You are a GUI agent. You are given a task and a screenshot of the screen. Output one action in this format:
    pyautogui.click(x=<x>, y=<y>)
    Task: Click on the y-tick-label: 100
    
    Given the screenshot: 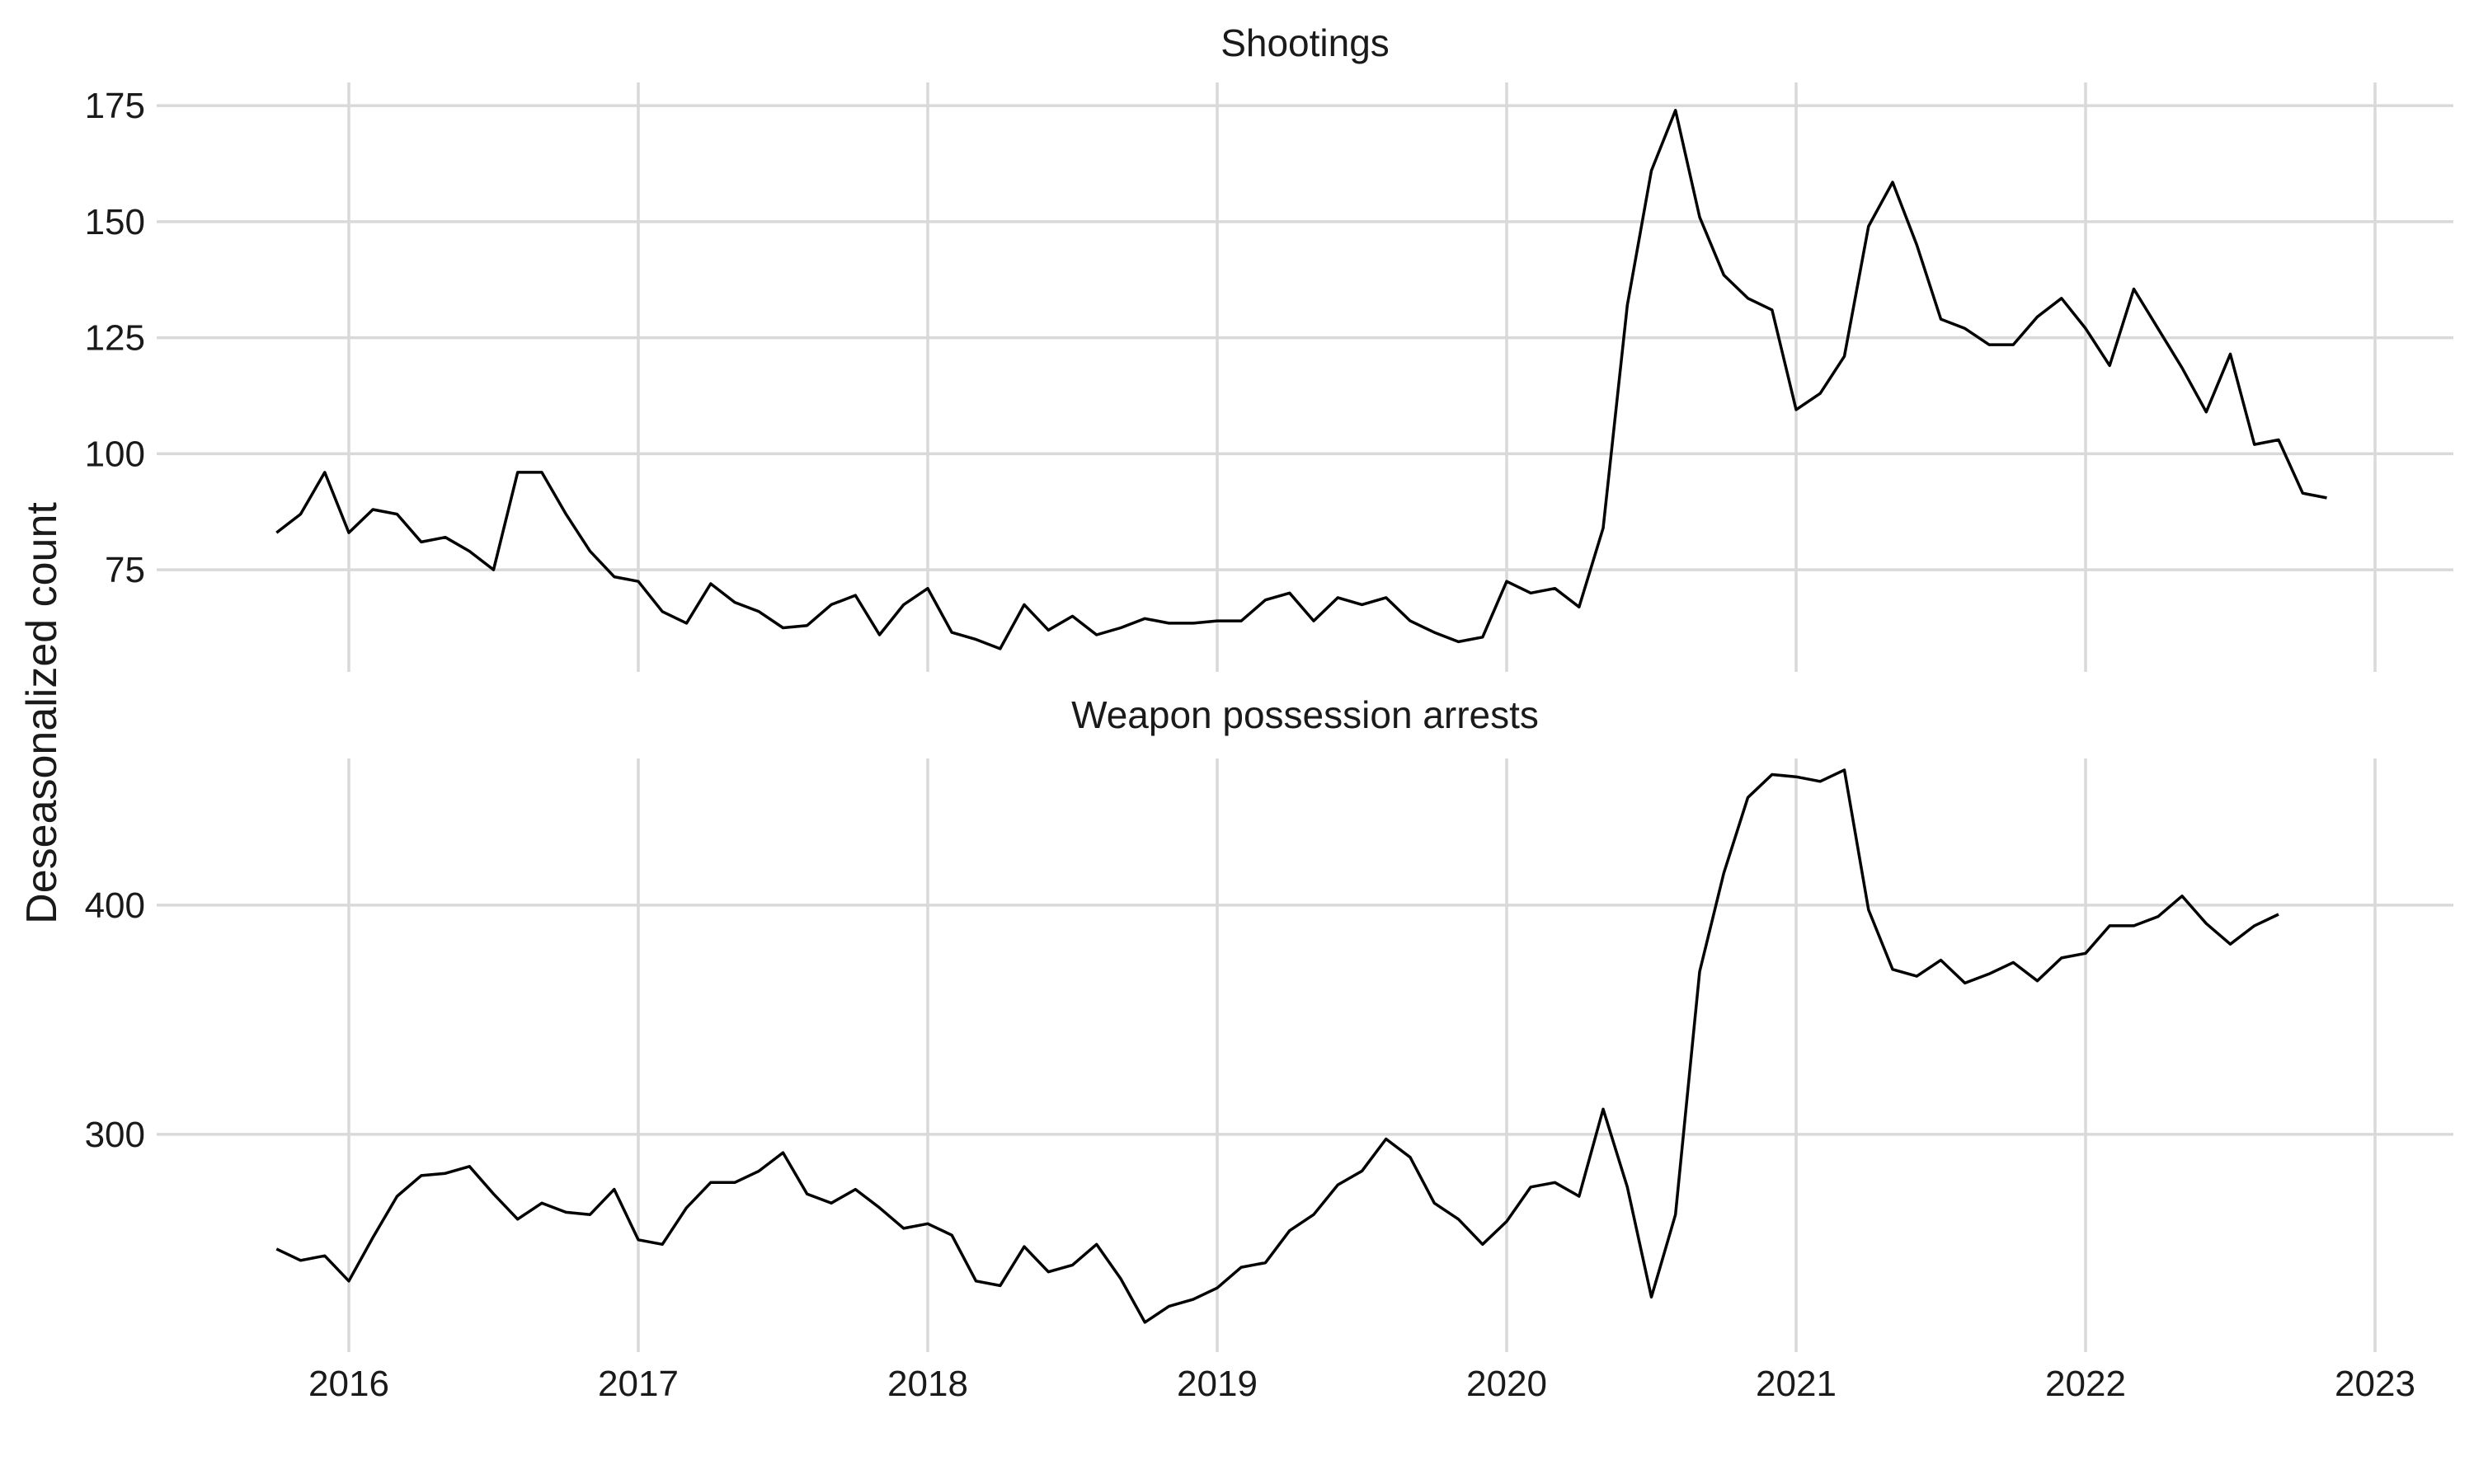 What is the action you would take?
    pyautogui.click(x=115, y=454)
    